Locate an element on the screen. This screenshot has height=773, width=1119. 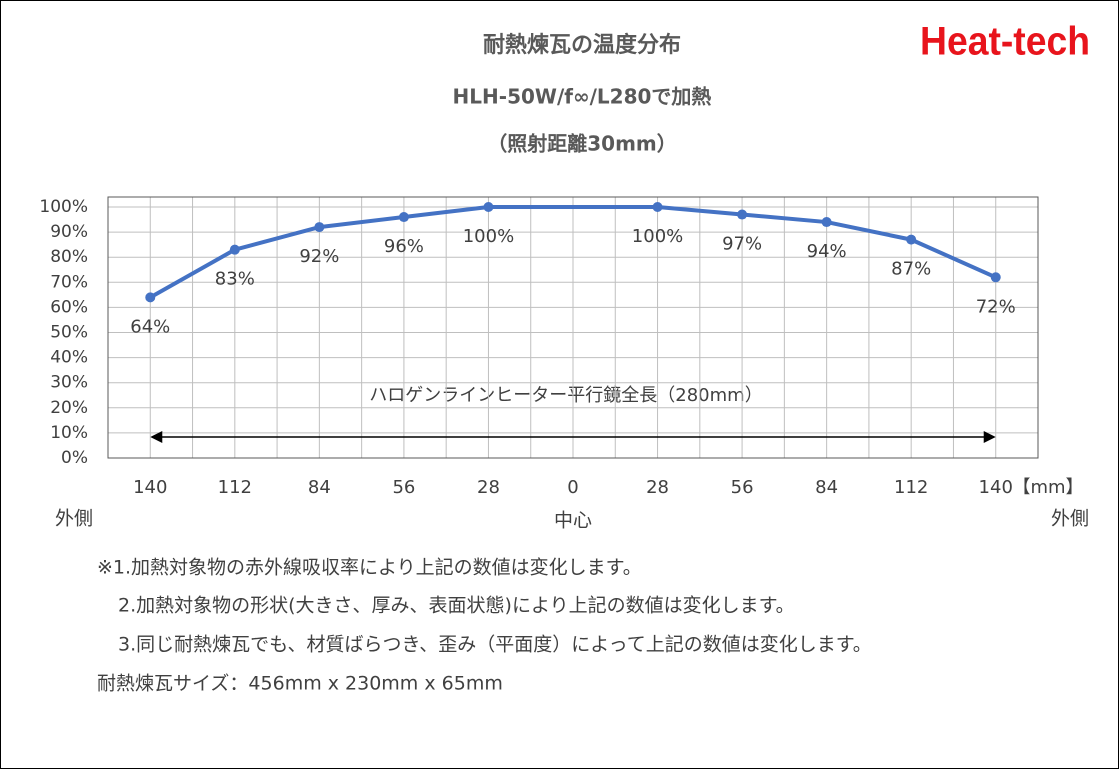
data-label: 97% is located at coordinates (742, 244).